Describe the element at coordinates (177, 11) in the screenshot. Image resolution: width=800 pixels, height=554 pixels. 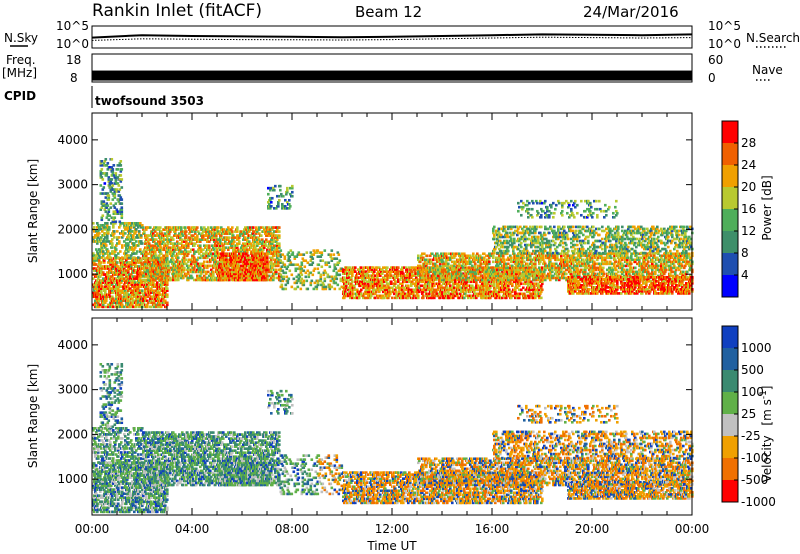
I see `station-title: Rankin Inlet (fitACF)` at that location.